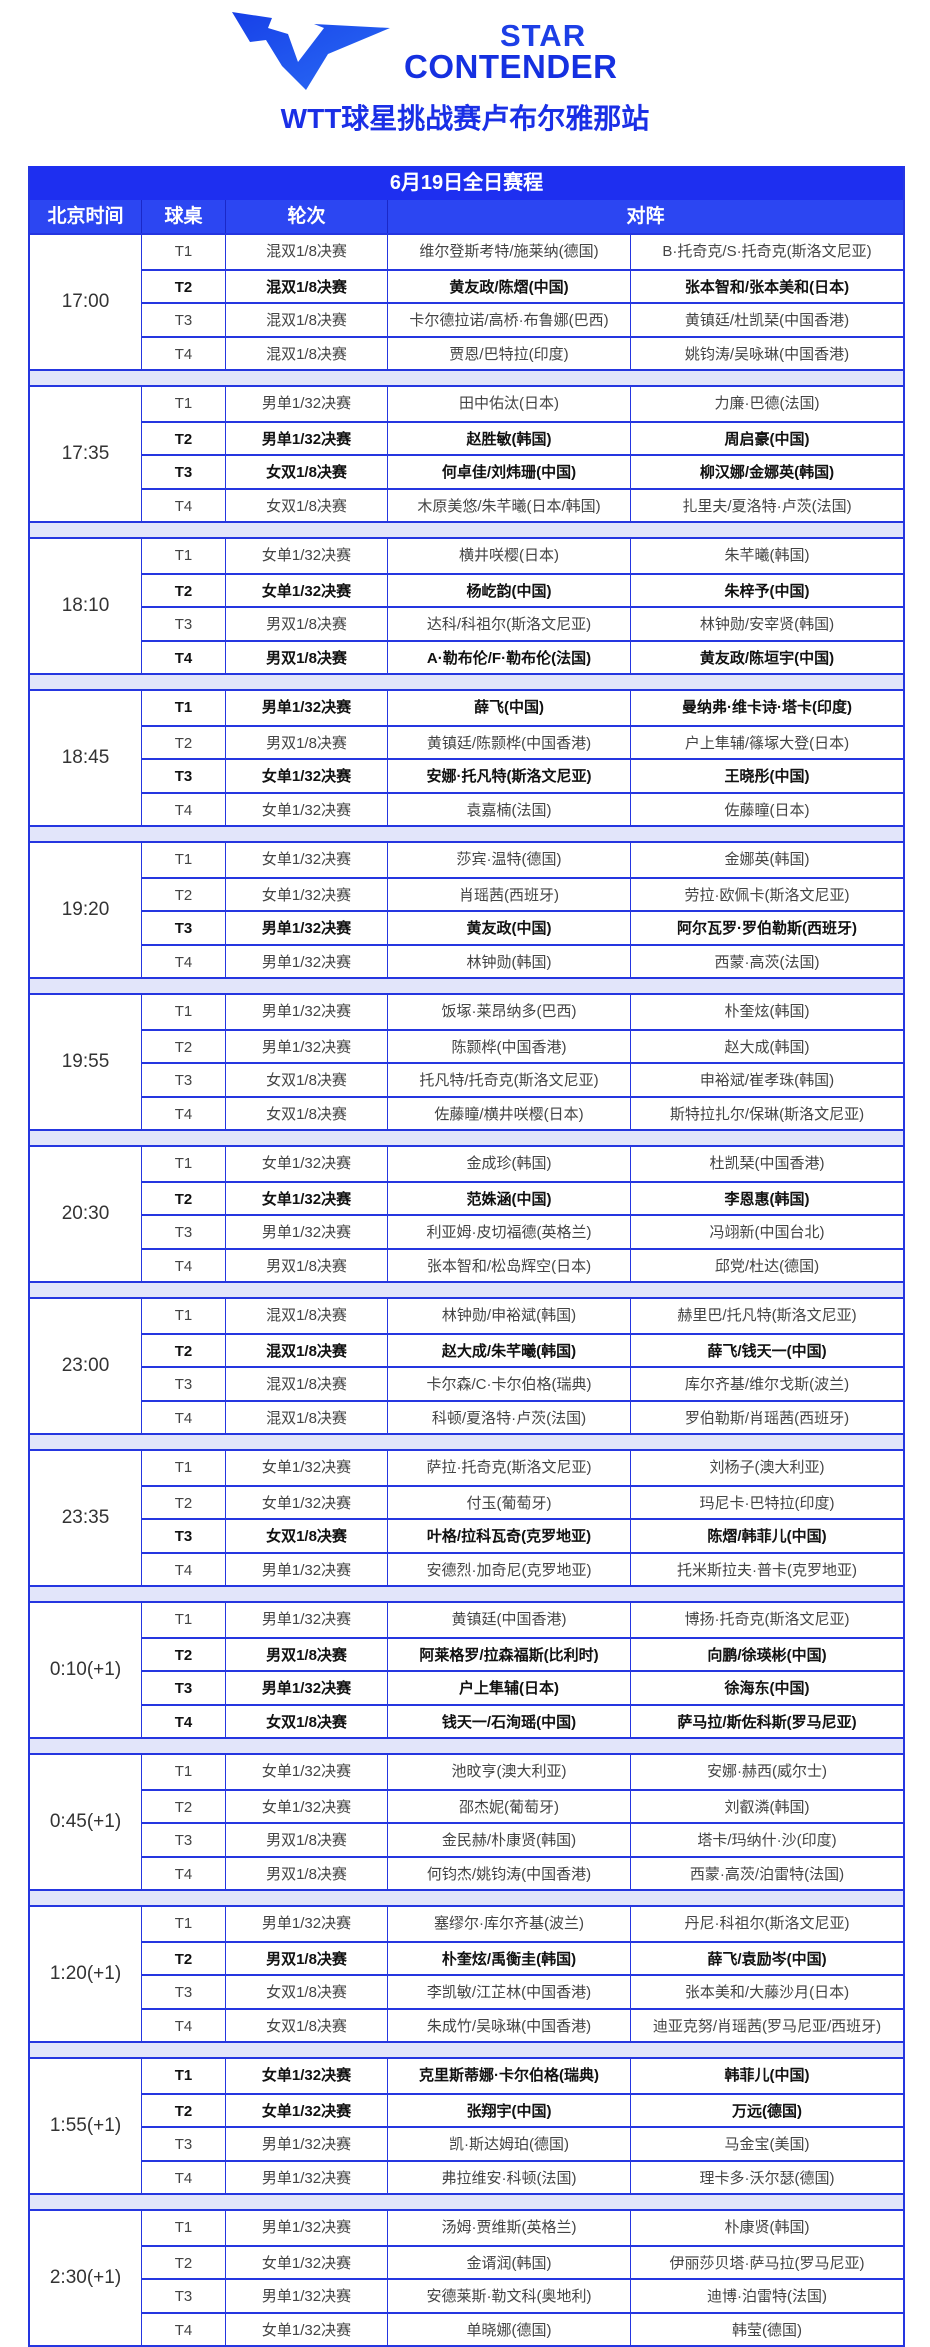 Image resolution: width=930 pixels, height=2347 pixels. What do you see at coordinates (767, 624) in the screenshot?
I see `player2-cell: 林钟勋/安宰贤(韩国)` at bounding box center [767, 624].